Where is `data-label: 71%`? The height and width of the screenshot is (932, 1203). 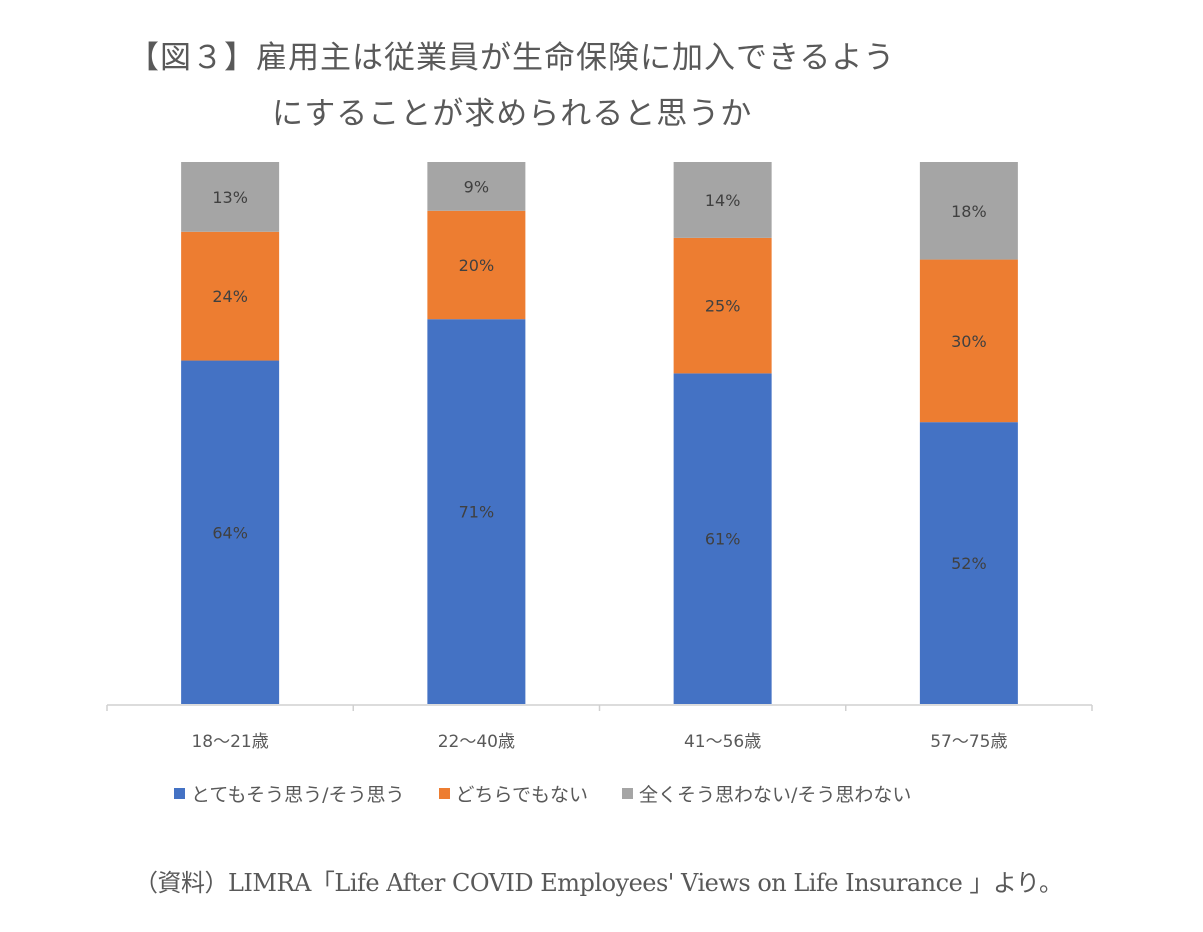 data-label: 71% is located at coordinates (477, 512).